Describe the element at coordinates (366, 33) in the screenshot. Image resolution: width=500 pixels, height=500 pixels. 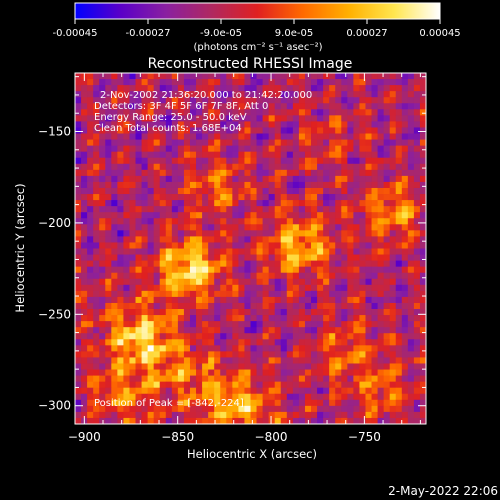
I see `colorbar-tick-label: 0.00027` at that location.